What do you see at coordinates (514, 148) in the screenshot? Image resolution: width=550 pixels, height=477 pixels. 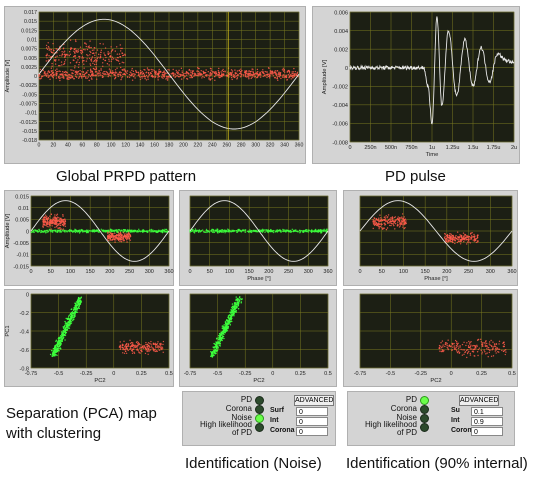 I see `x-tick-label: 2u` at bounding box center [514, 148].